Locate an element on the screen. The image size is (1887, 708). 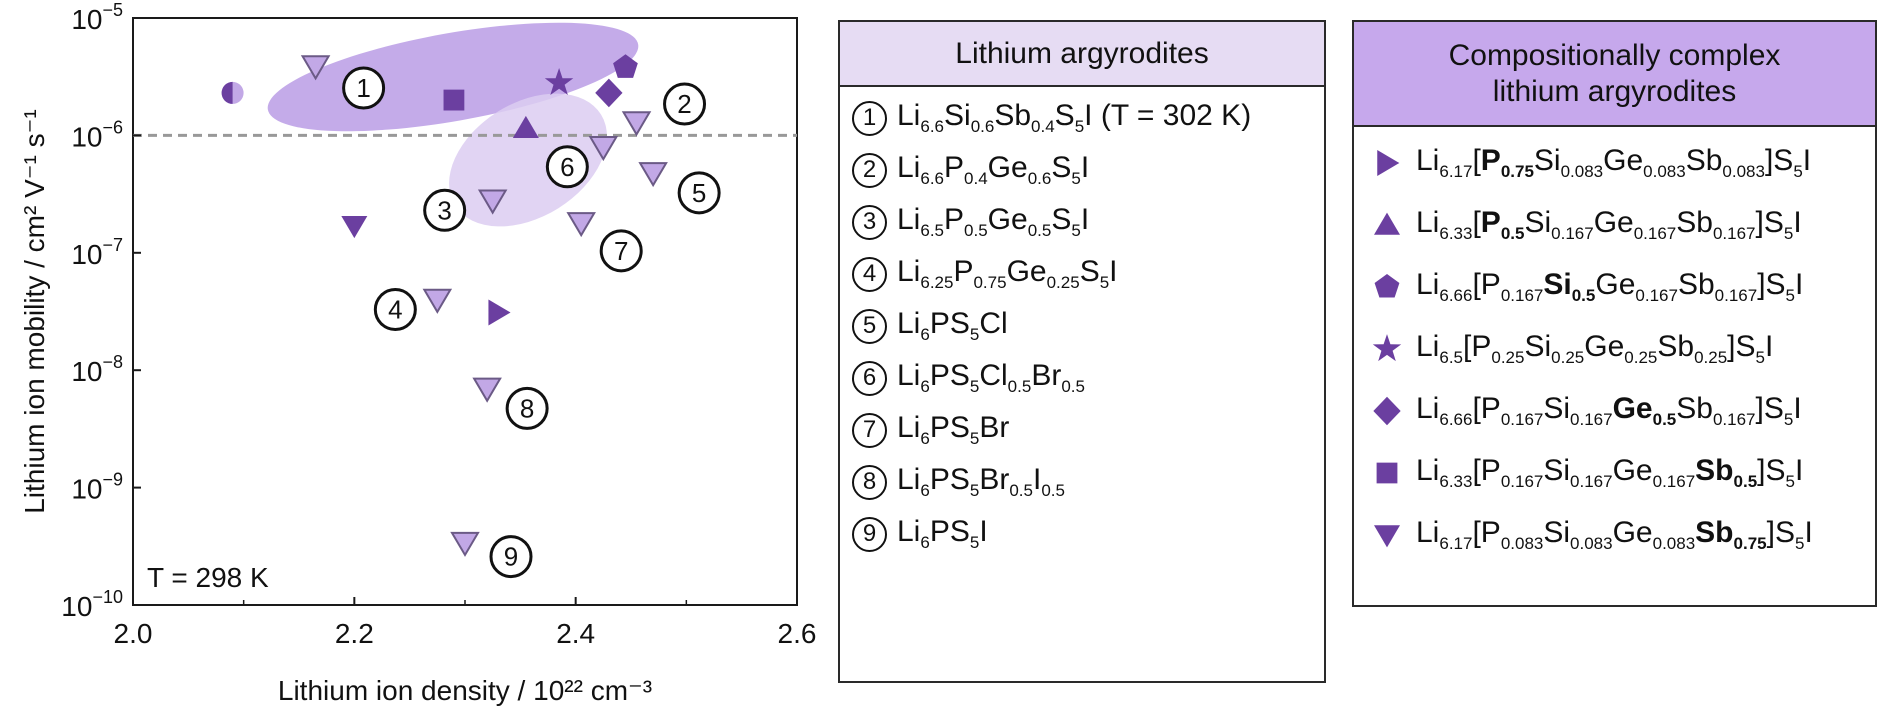
legend-number-badge: 9 is located at coordinates (869, 534).